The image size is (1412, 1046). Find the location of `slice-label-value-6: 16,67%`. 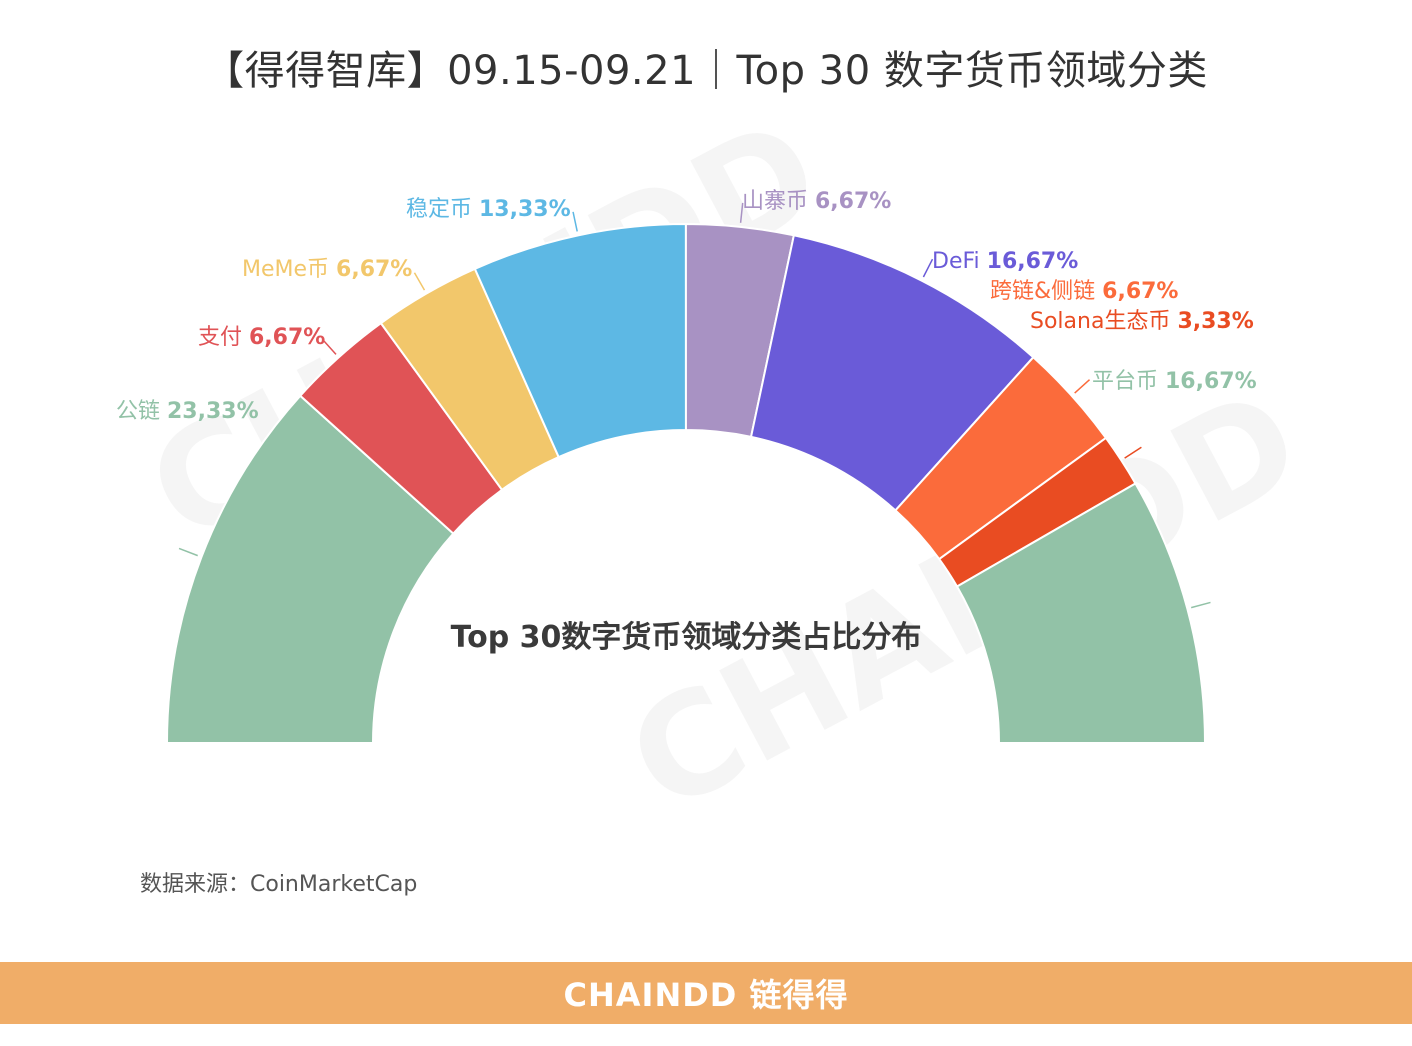

slice-label-value-6: 16,67% is located at coordinates (1033, 261).